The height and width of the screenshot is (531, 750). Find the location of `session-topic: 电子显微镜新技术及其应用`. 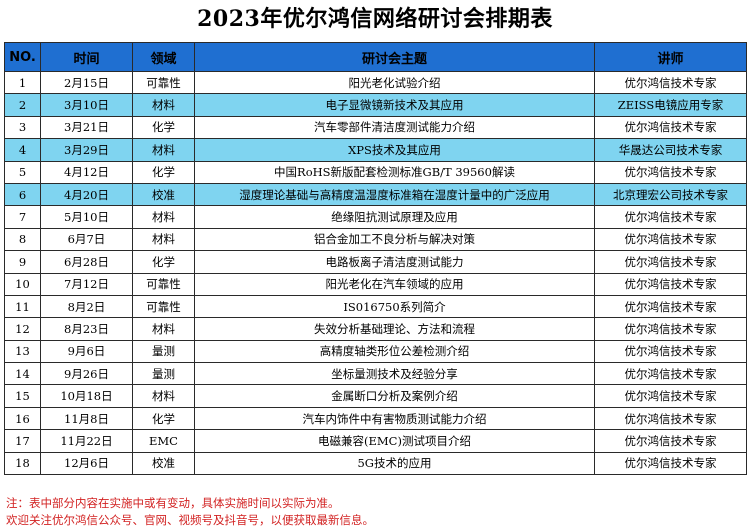

session-topic: 电子显微镜新技术及其应用 is located at coordinates (394, 105).